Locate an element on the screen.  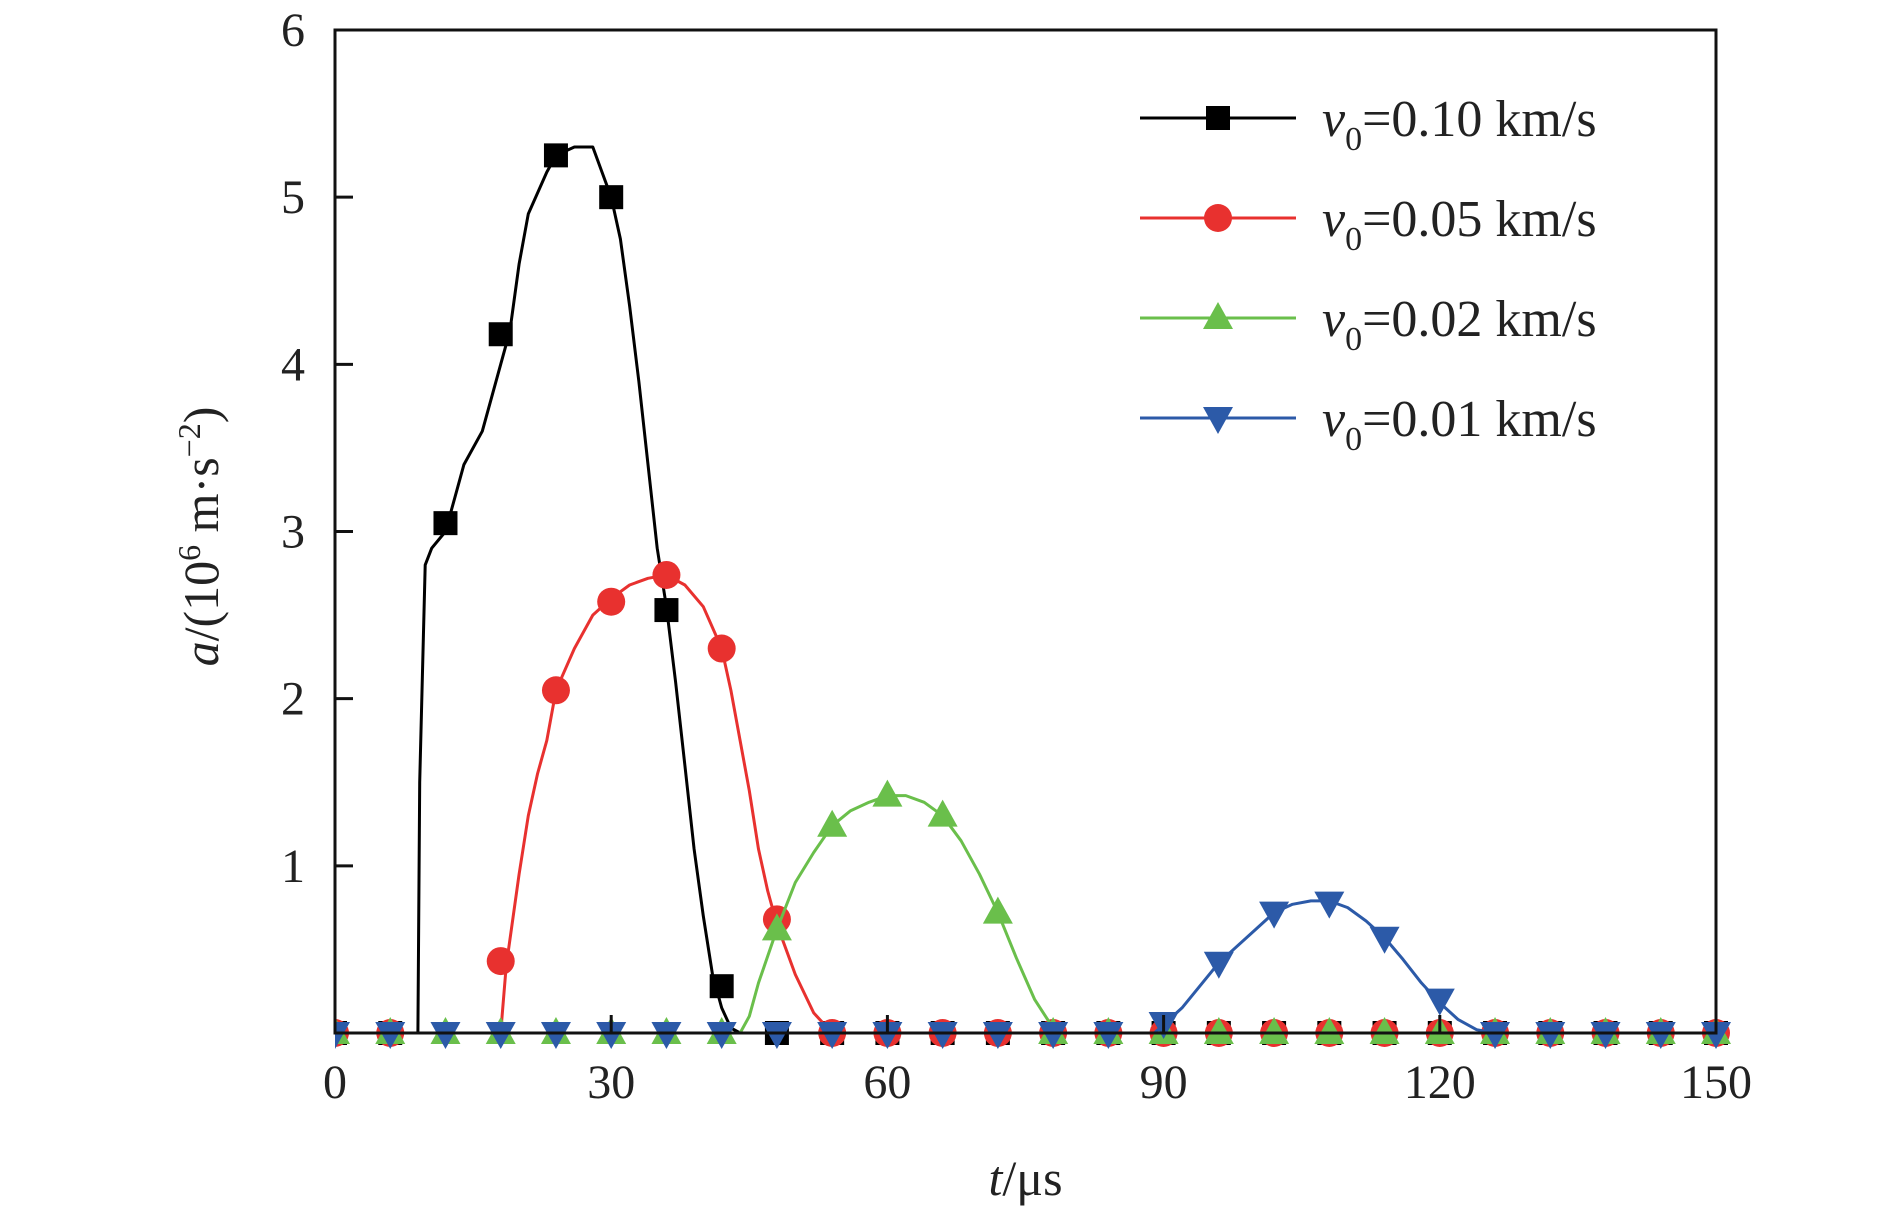
legend-item-3: v0=0.02 km/s is located at coordinates (1368, 324).